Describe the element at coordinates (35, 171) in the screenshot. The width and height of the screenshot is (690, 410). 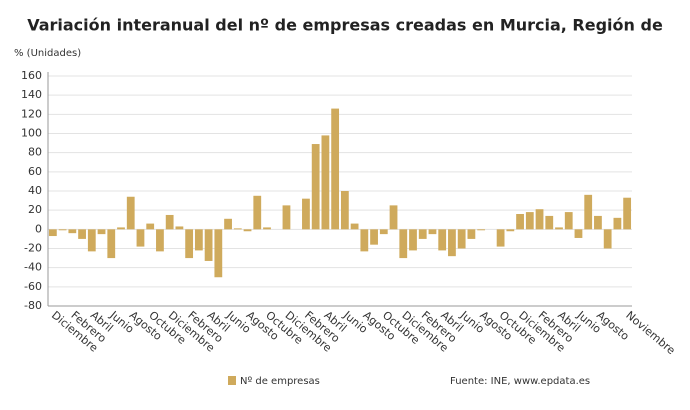
I see `y-tick-label: 60` at that location.